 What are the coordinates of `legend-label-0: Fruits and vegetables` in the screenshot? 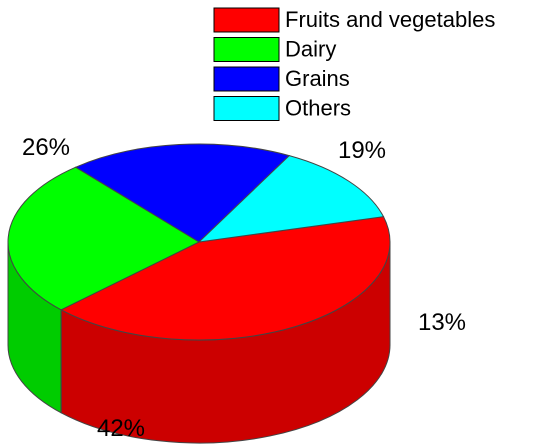 It's located at (390, 19).